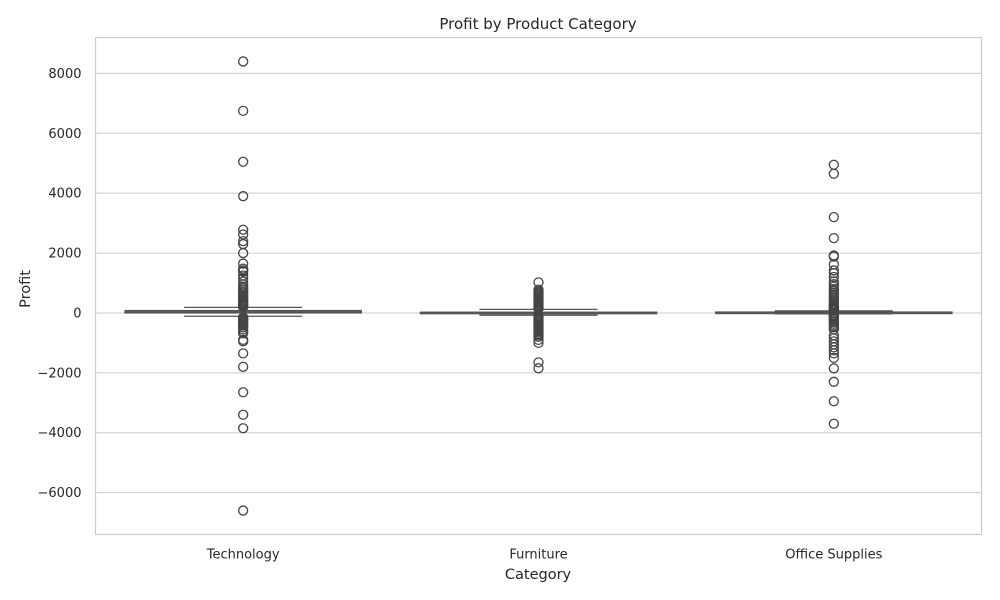 Image resolution: width=1000 pixels, height=600 pixels. Describe the element at coordinates (538, 575) in the screenshot. I see `x-axis-label: Category` at that location.